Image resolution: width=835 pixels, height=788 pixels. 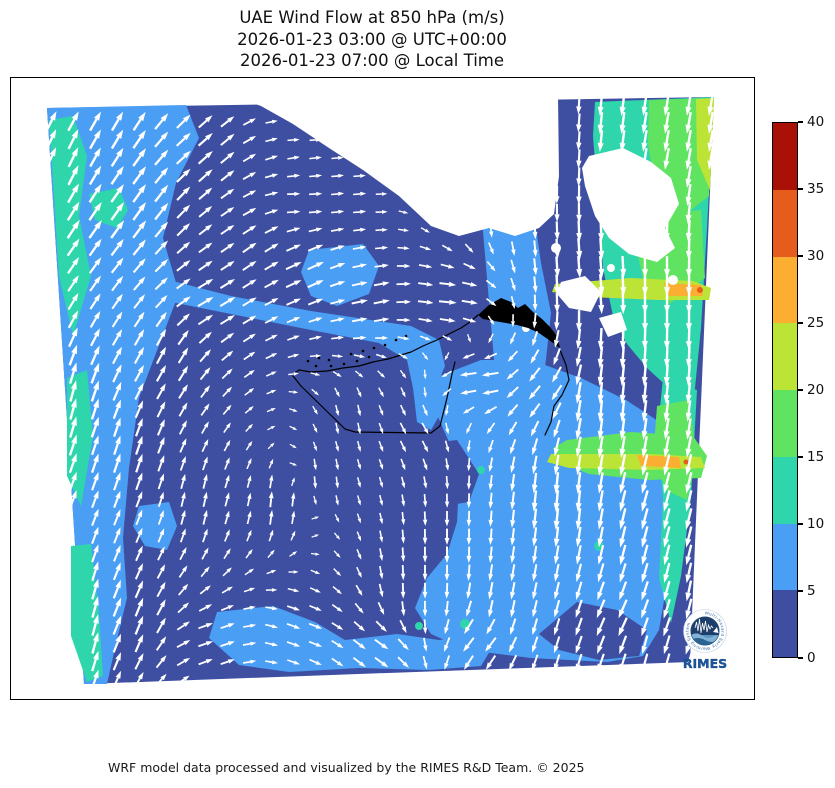 What do you see at coordinates (816, 256) in the screenshot?
I see `colorbar-tick-label: 30` at bounding box center [816, 256].